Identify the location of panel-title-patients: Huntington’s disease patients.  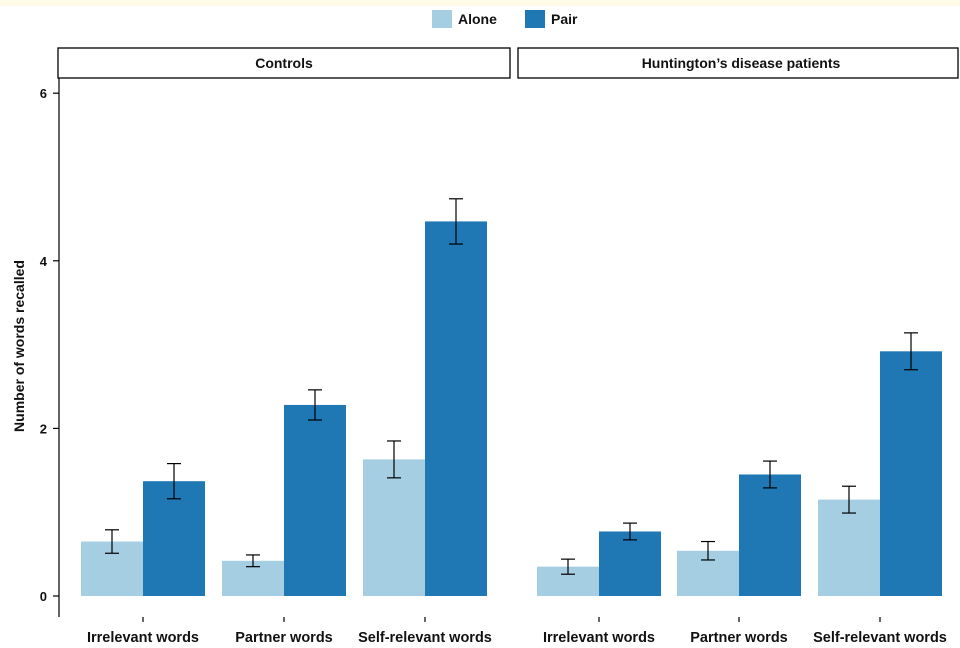
(741, 63).